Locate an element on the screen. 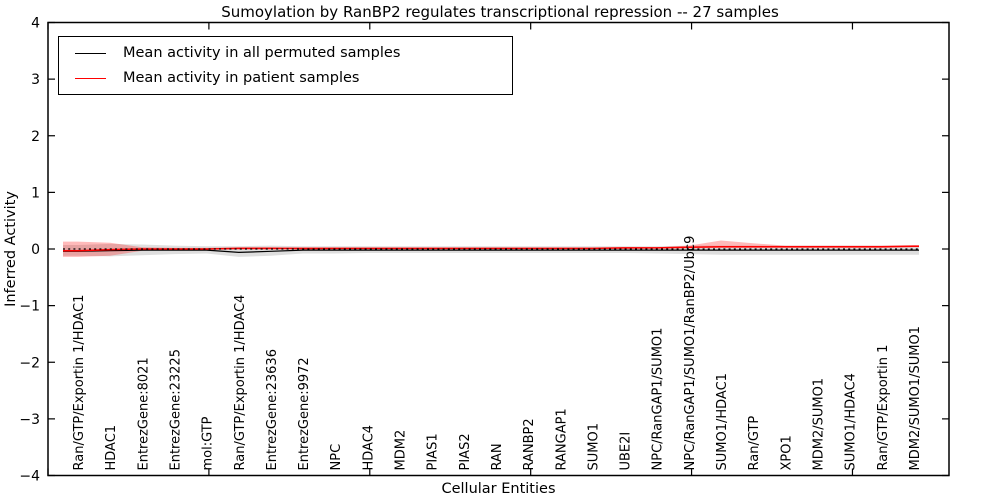 The height and width of the screenshot is (500, 1000). x-tick-label: SUMO1 is located at coordinates (593, 447).